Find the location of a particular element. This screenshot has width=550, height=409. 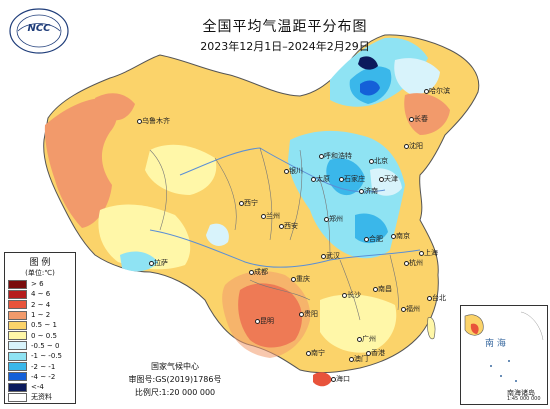

sichuan-cool-patch is located at coordinates (217, 234).